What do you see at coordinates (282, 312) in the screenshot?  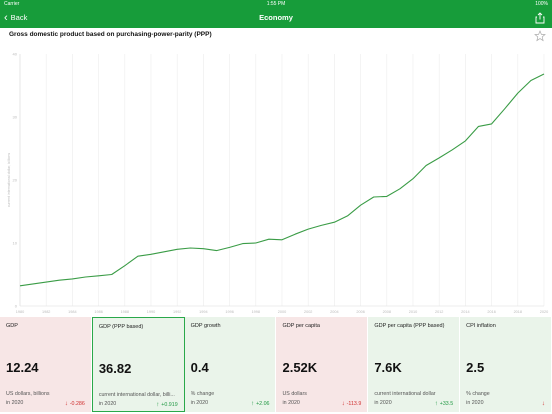 I see `x-tick-label: 2000` at bounding box center [282, 312].